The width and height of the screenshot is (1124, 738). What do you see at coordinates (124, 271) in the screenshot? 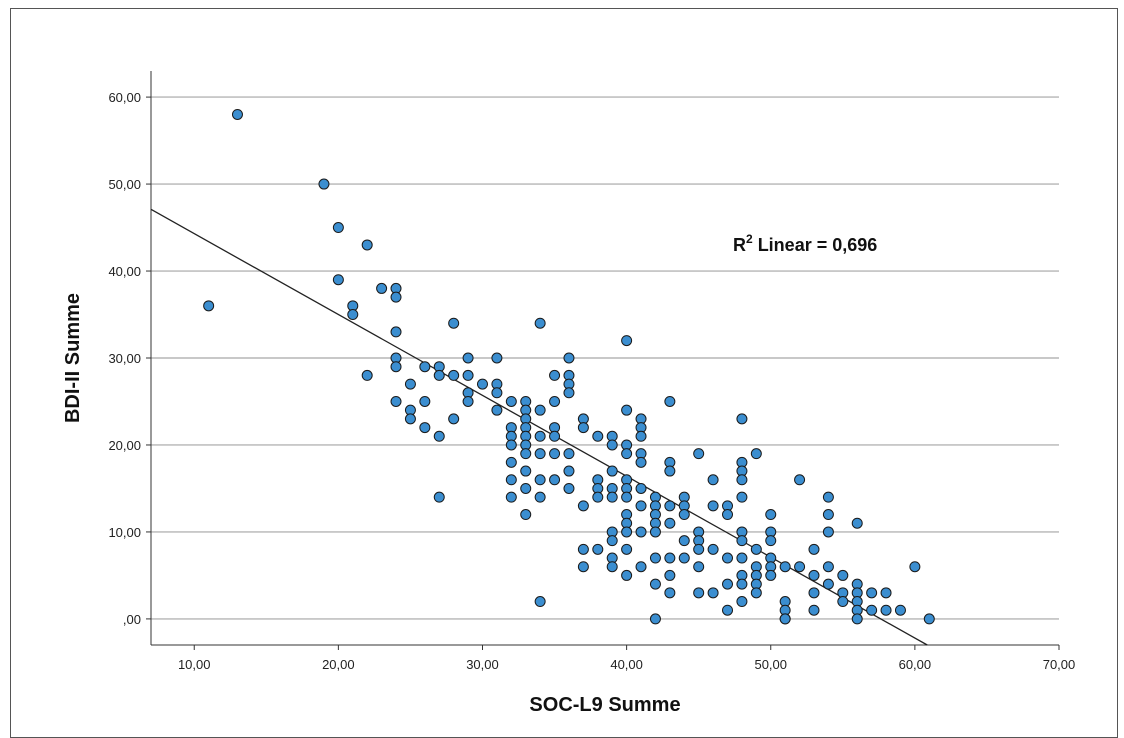
I see `y-tick-label: 40,00` at bounding box center [124, 271].